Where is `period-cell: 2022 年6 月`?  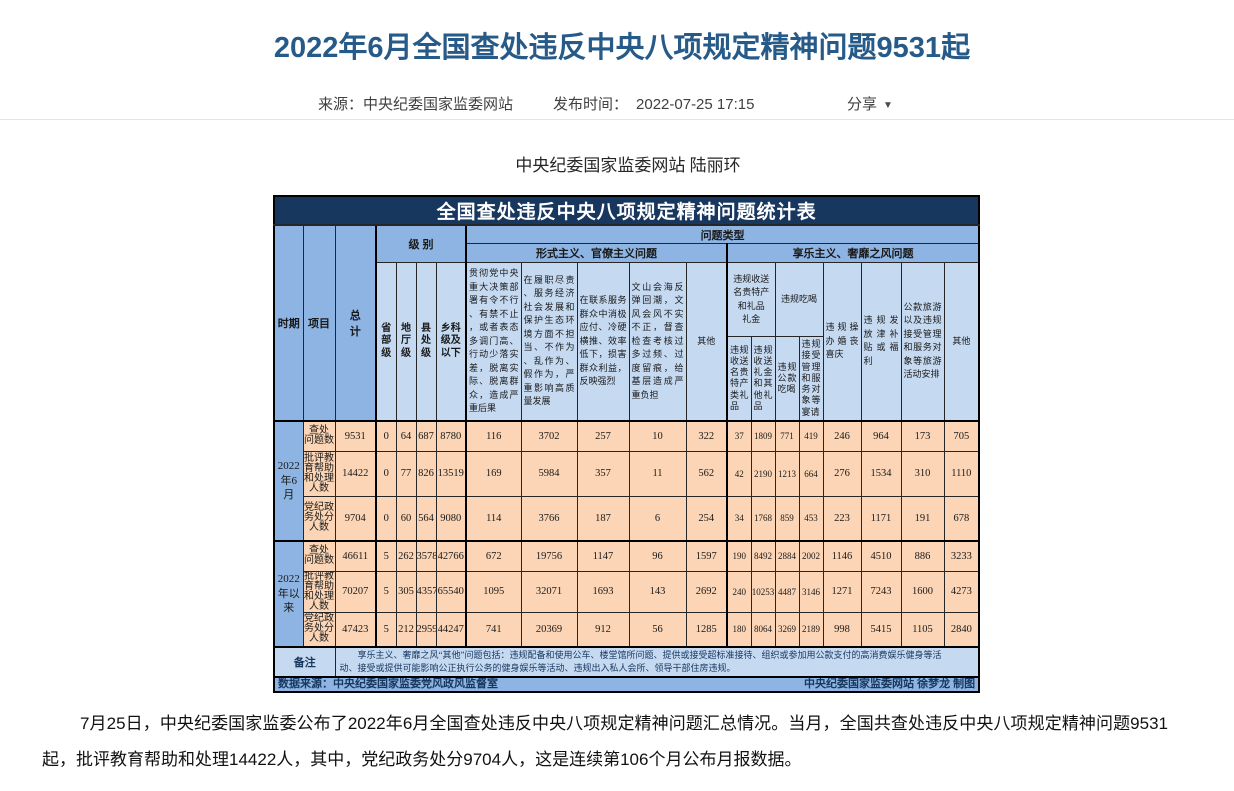
period-cell: 2022 年6 月 is located at coordinates (288, 480).